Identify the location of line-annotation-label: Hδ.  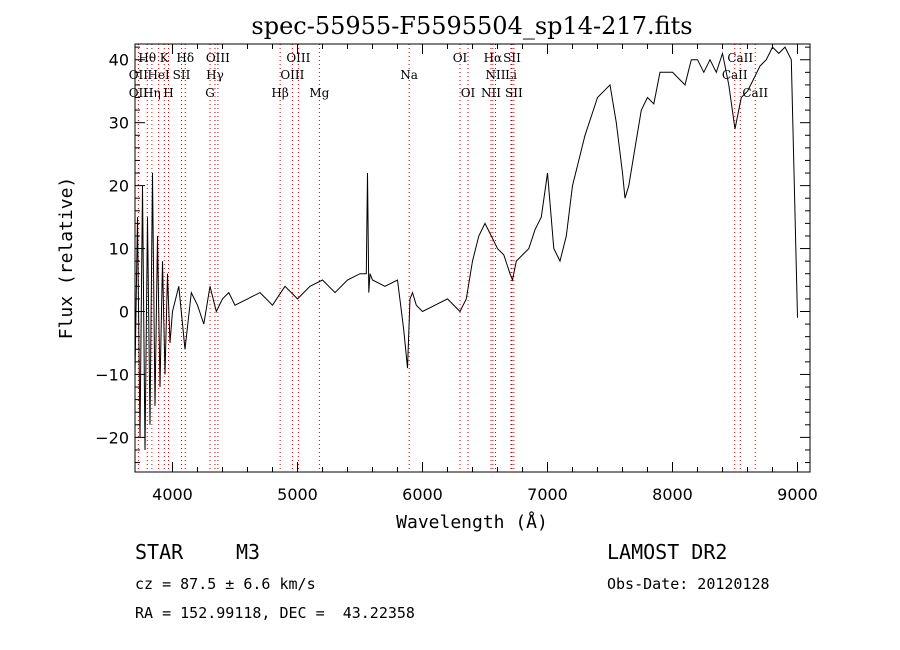
(185, 58).